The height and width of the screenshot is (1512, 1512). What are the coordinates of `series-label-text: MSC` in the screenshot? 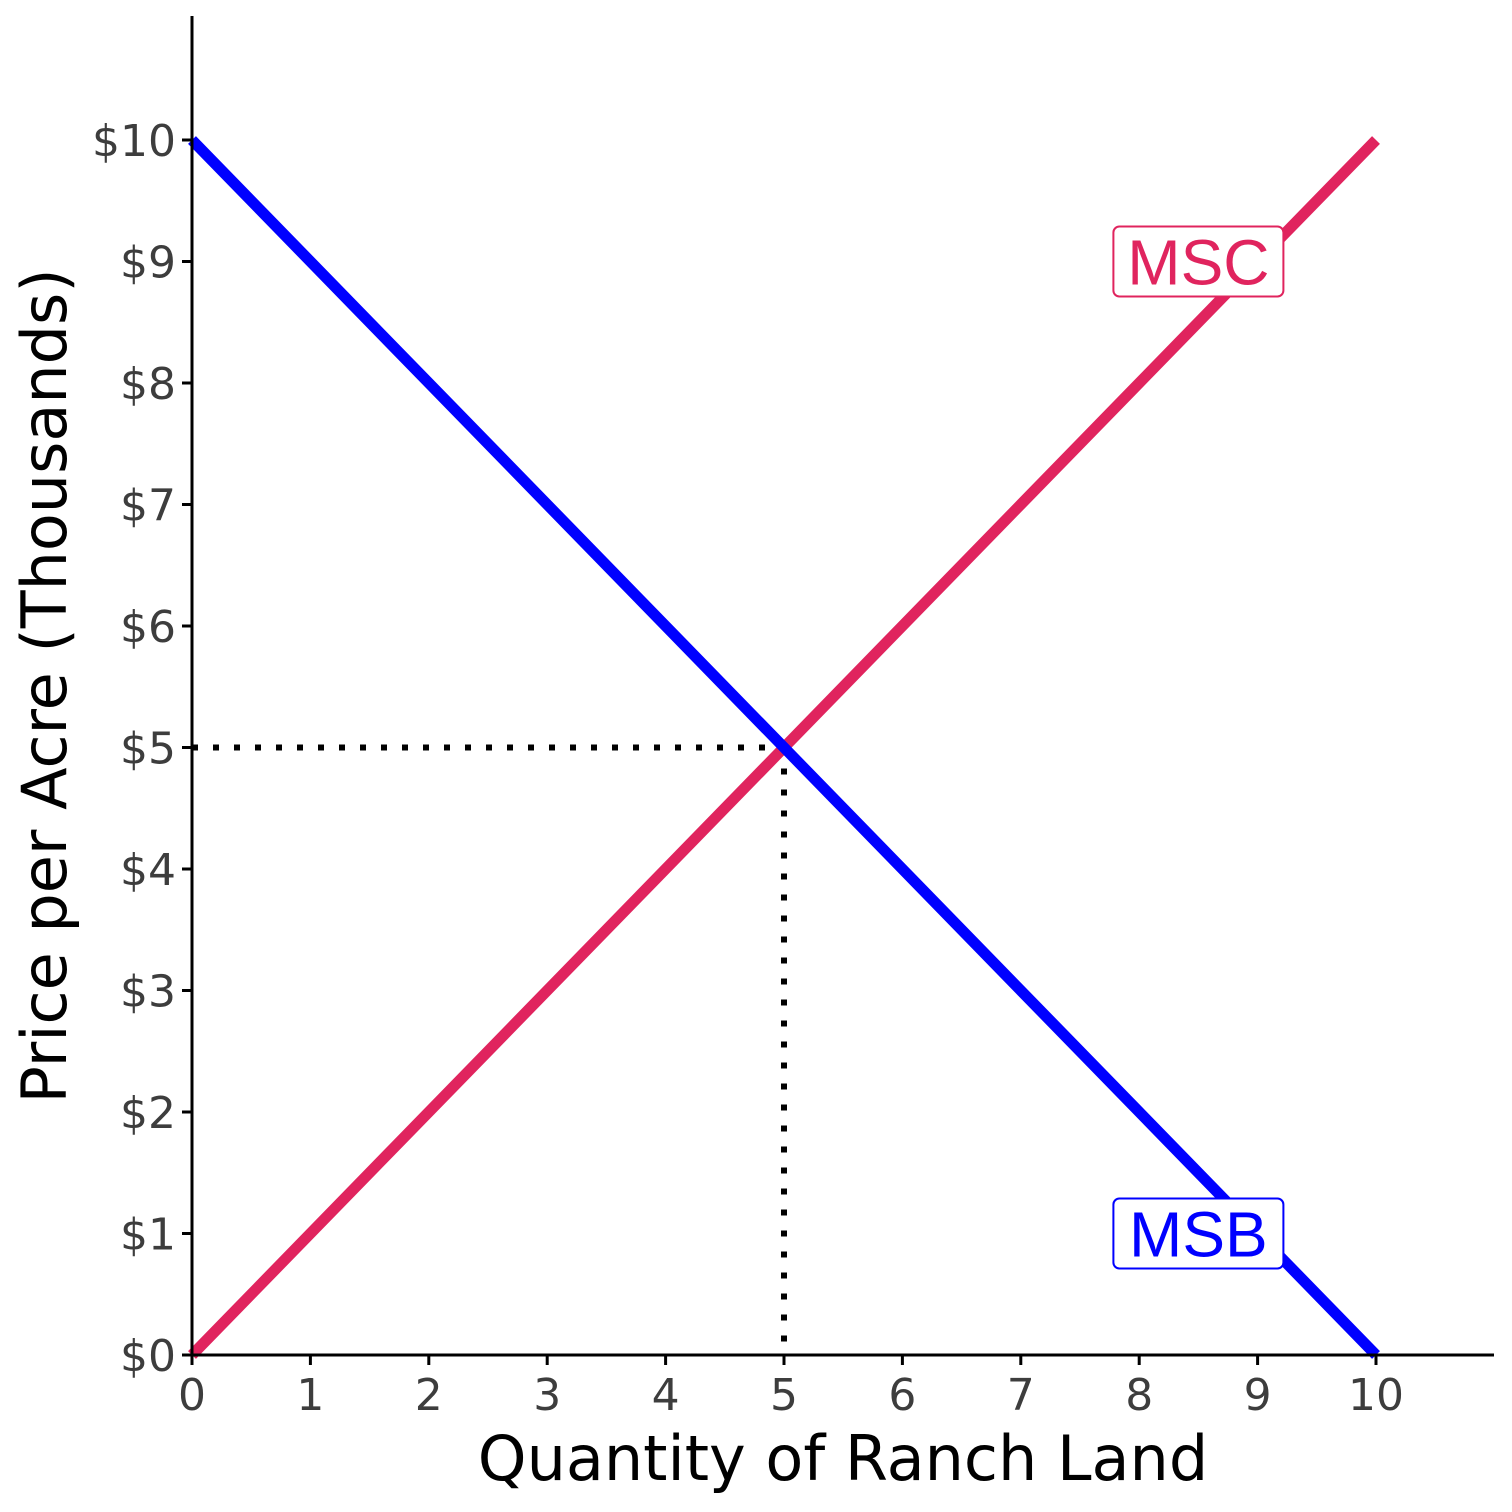 It's located at (1198, 263).